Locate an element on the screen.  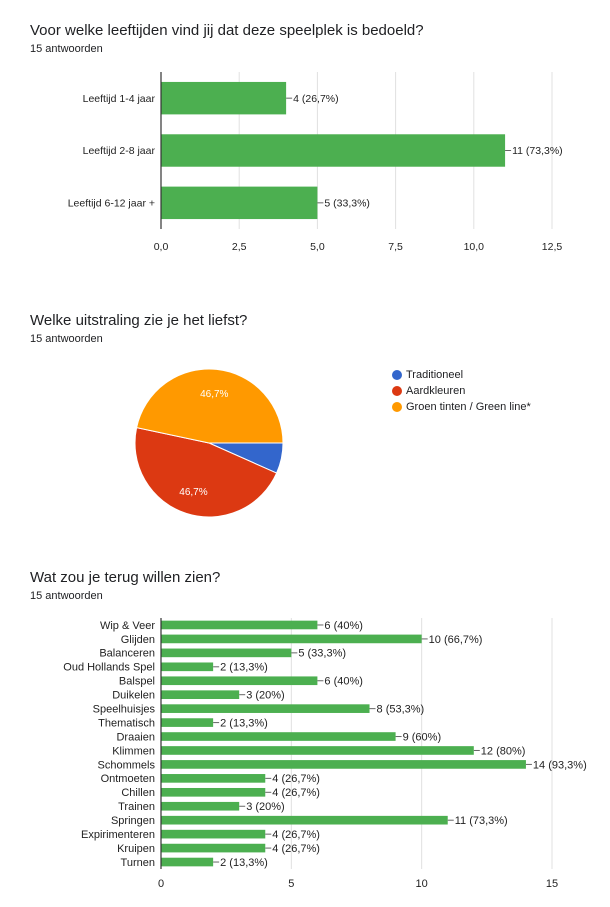
q1-response-count: 15 antwoorden is located at coordinates (66, 49).